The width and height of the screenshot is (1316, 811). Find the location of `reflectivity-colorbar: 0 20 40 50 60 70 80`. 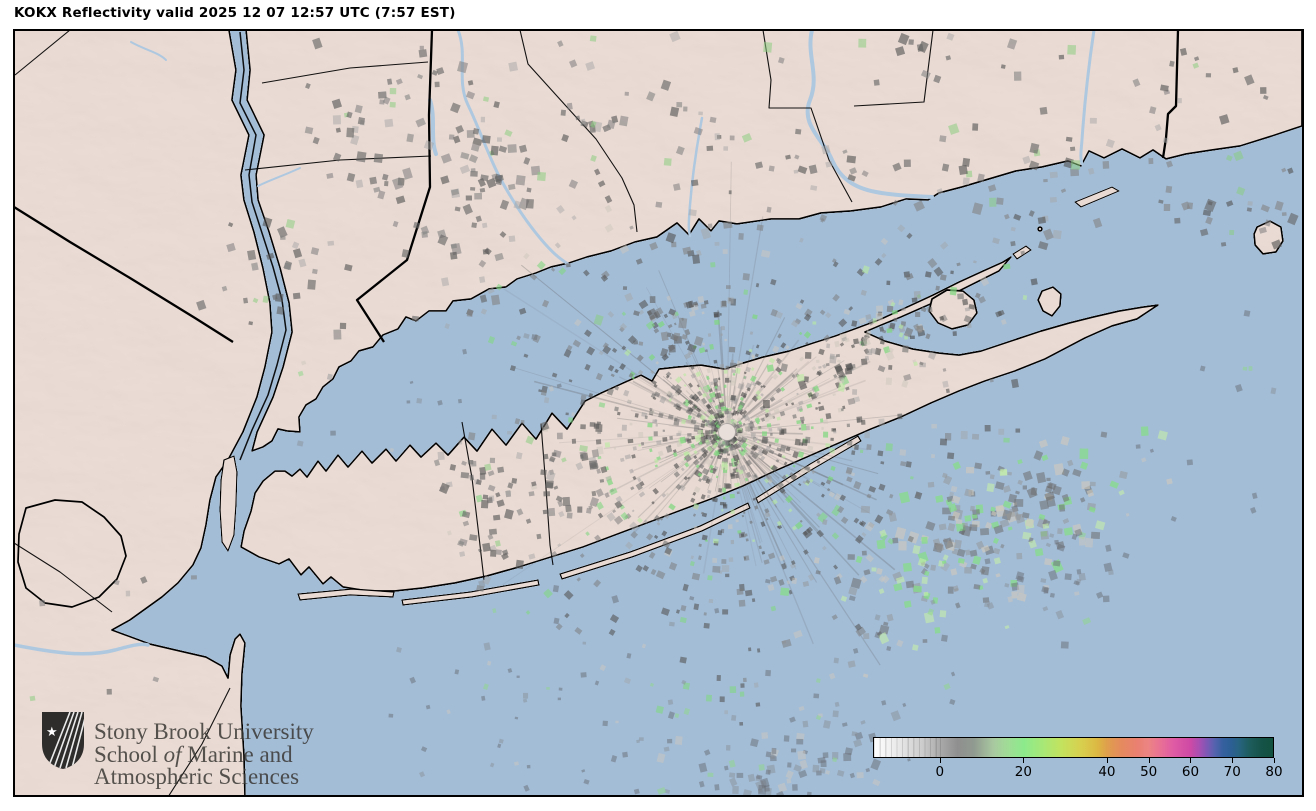

reflectivity-colorbar: 0 20 40 50 60 70 80 is located at coordinates (1078, 758).